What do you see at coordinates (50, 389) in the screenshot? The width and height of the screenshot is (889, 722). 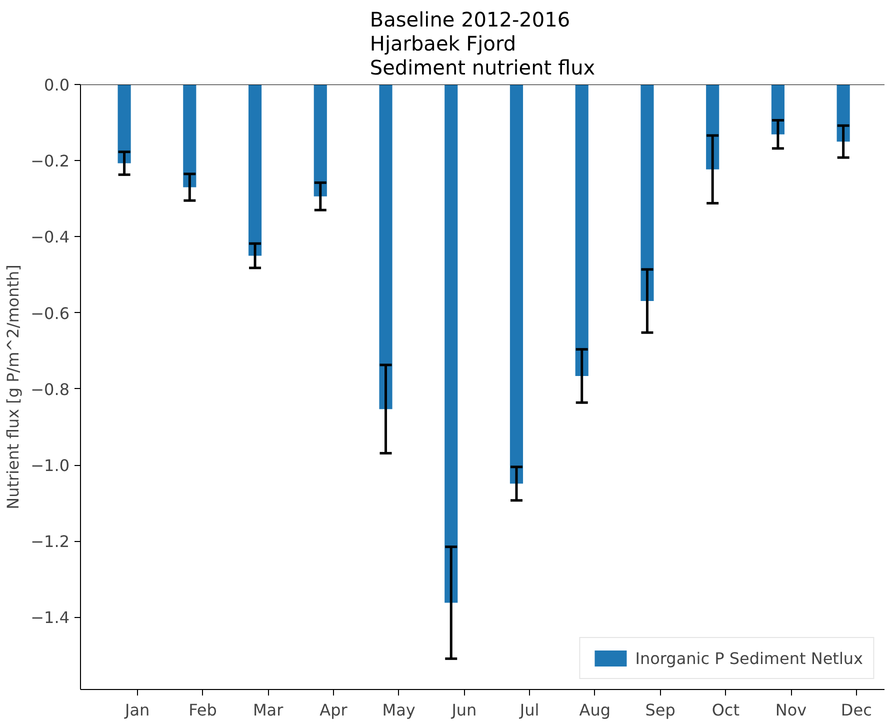 I see `y-tick-label: −0.8` at bounding box center [50, 389].